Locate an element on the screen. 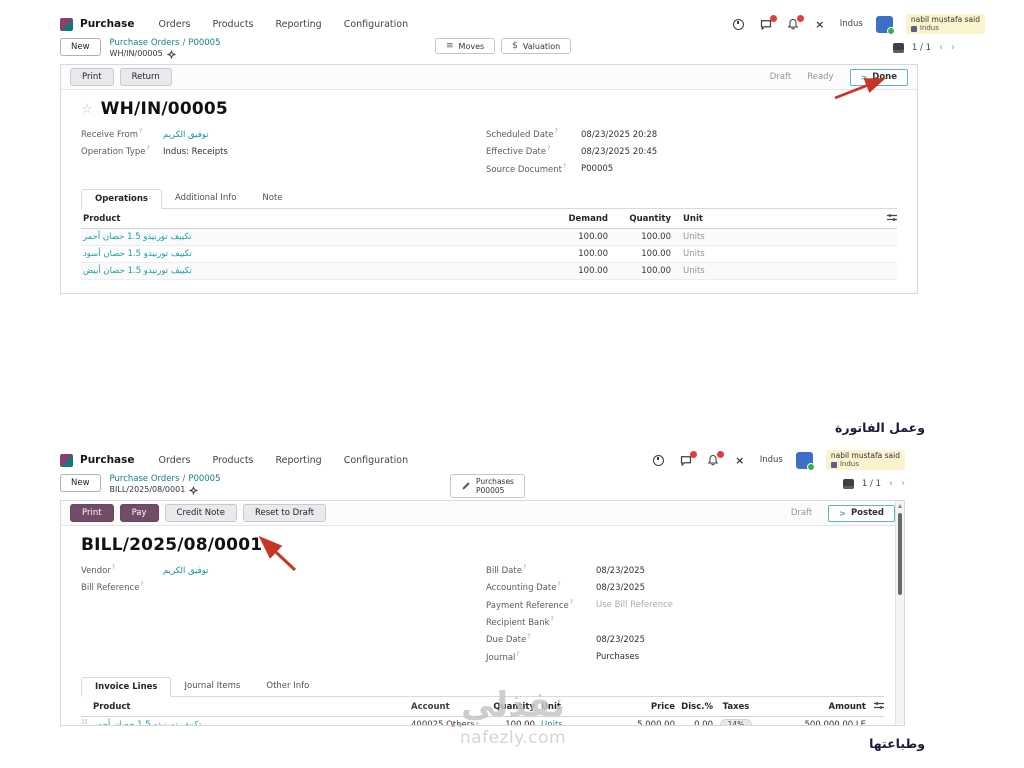  accounting-date-value: 08/23/2025 is located at coordinates (620, 588).